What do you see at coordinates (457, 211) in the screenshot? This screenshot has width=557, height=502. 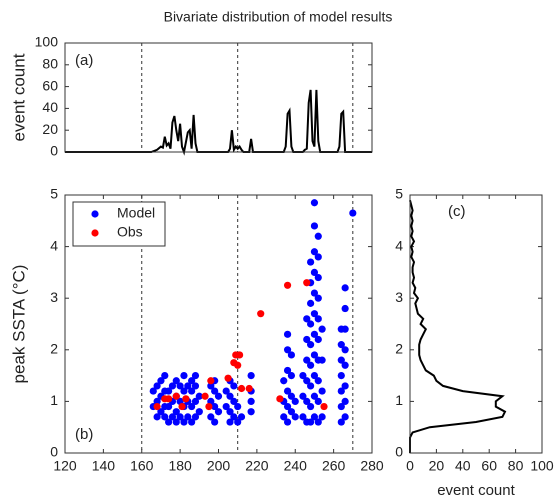 I see `panel-label: (c)` at bounding box center [457, 211].